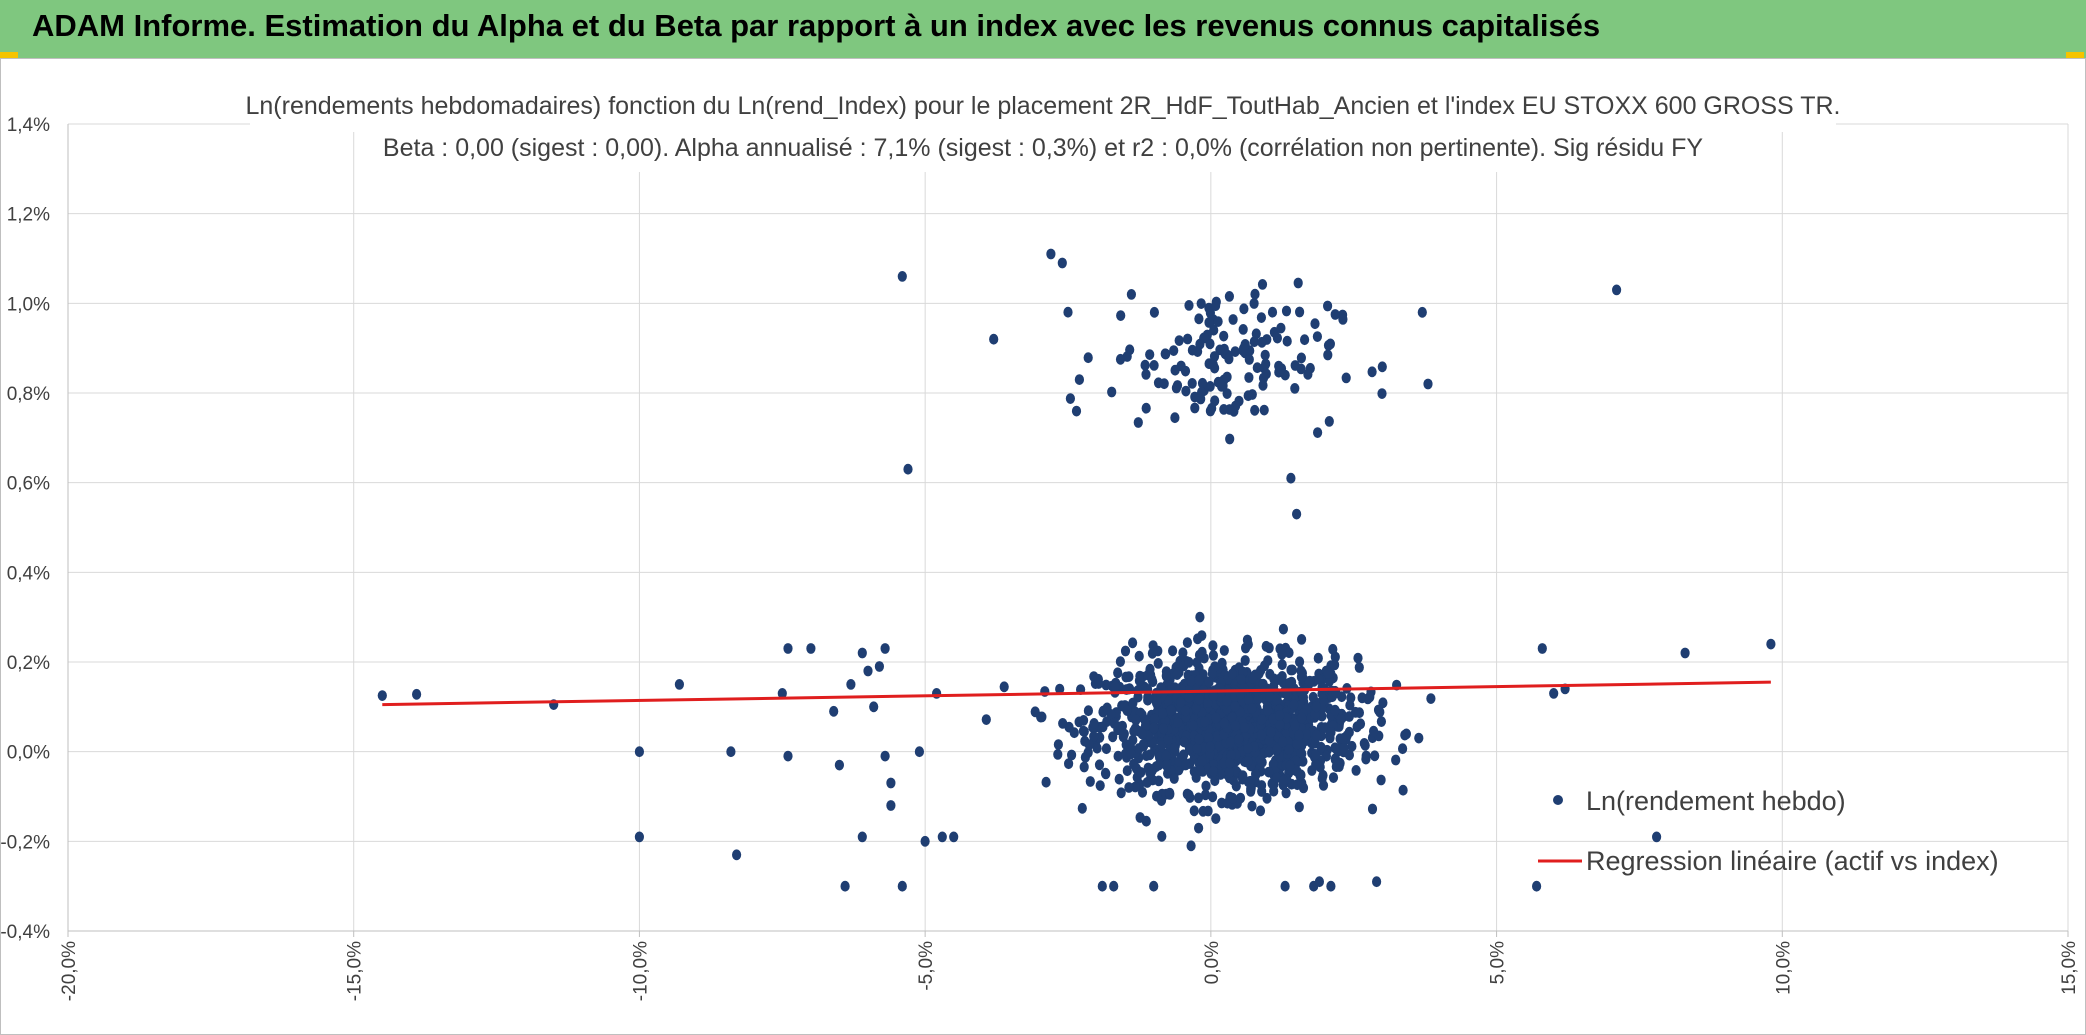 The image size is (2086, 1035). I want to click on y-tick-label: 0,2%, so click(28, 663).